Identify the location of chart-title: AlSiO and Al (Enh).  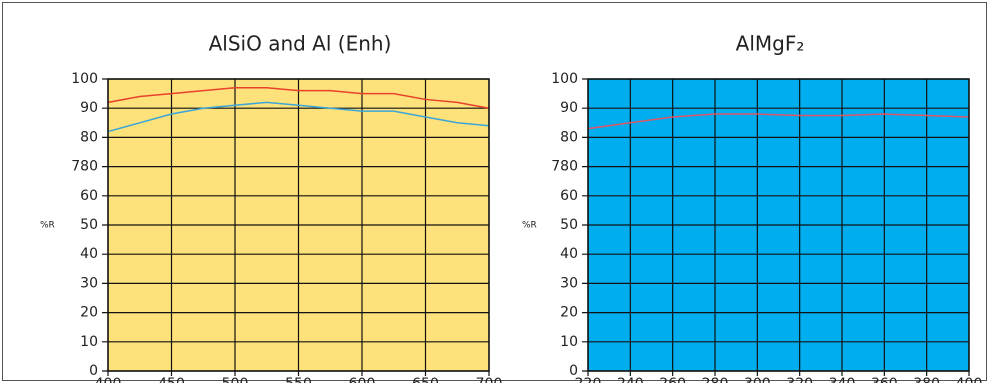
(300, 44).